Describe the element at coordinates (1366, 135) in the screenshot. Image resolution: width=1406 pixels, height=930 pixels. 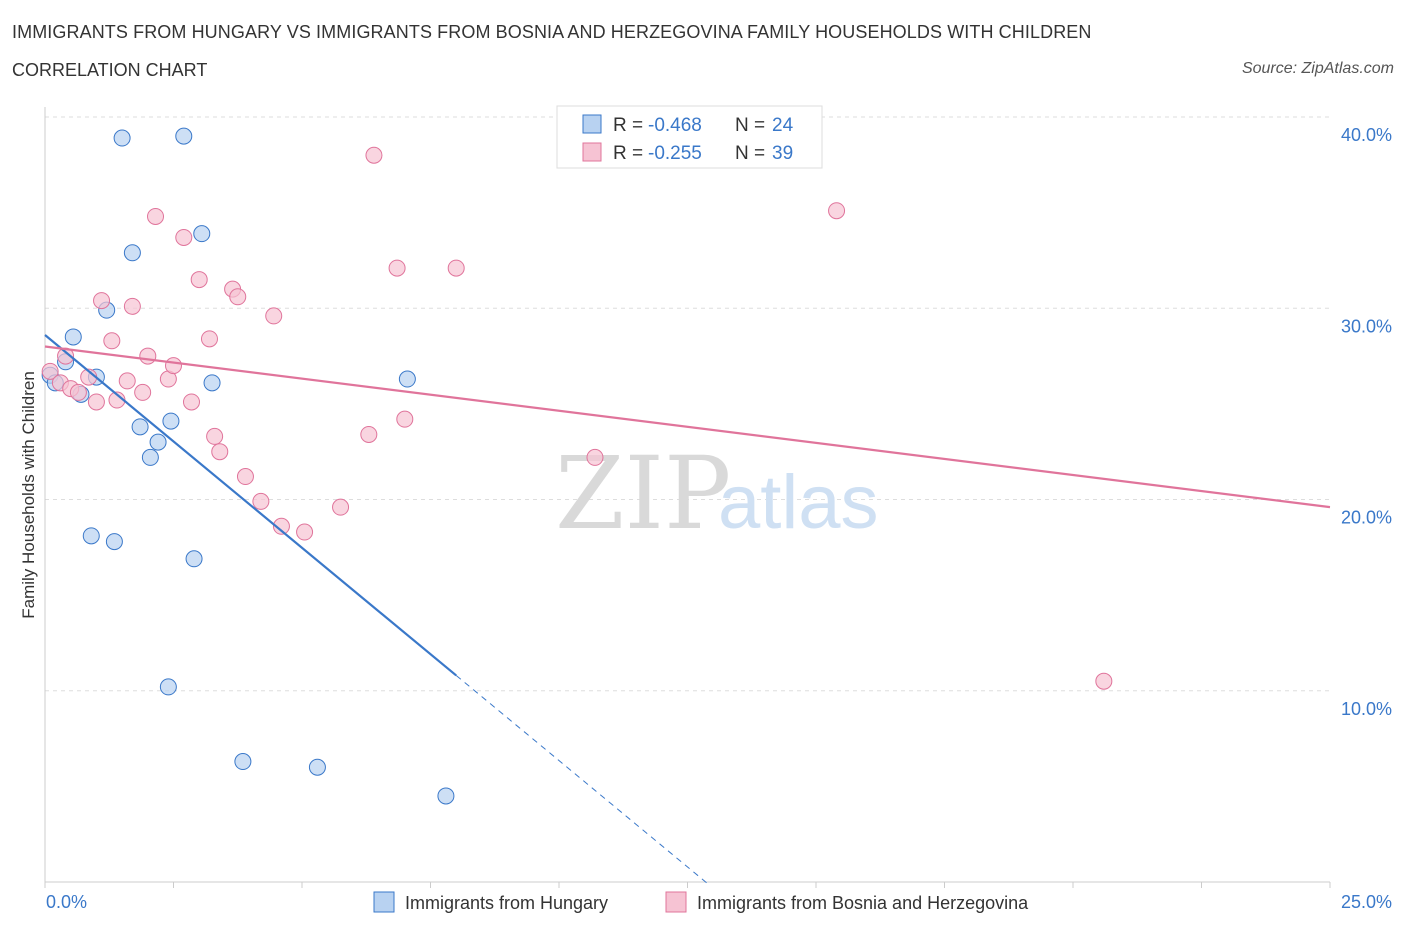
I see `y-tick-label-3: 40.0%` at that location.